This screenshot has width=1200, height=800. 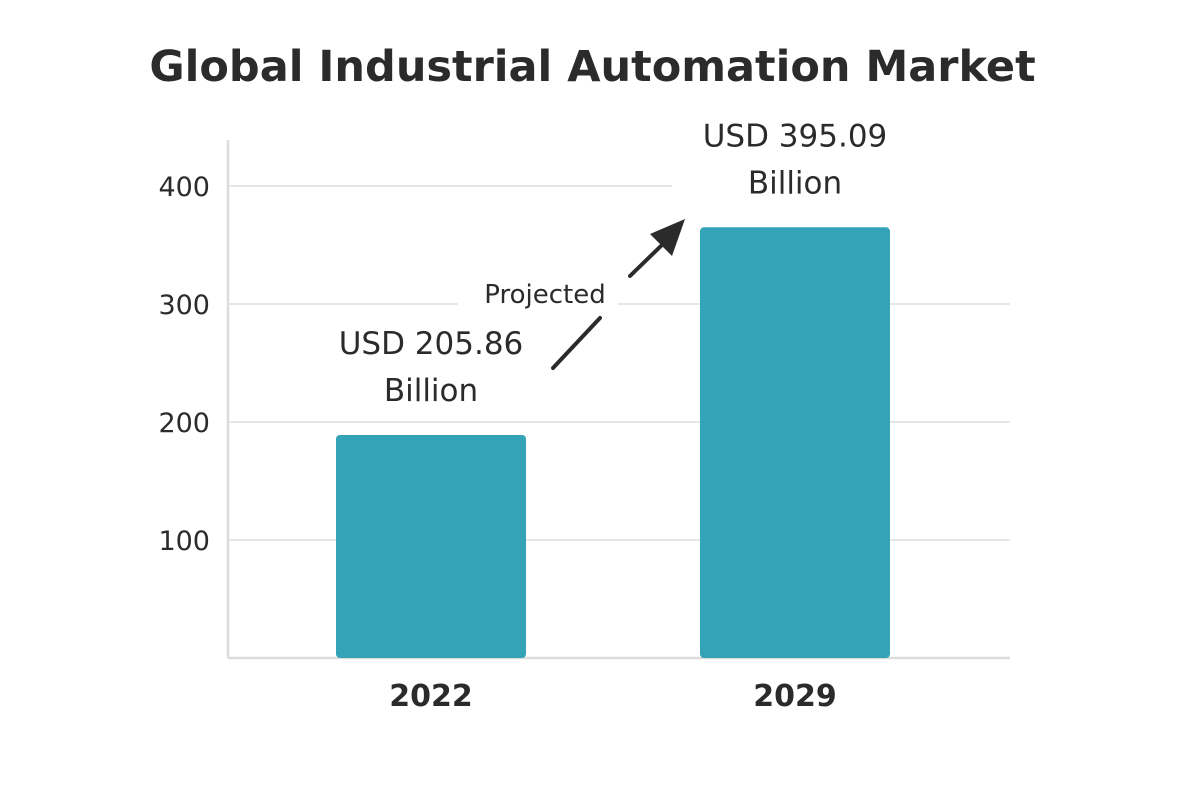 I want to click on annotation-backing, so click(x=538, y=293).